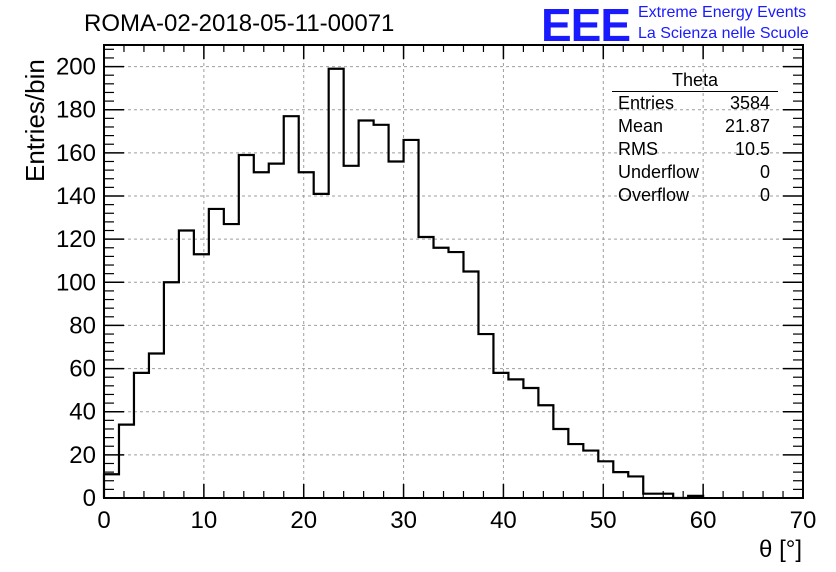 This screenshot has width=836, height=572. Describe the element at coordinates (82, 369) in the screenshot. I see `y-tick-label: 60` at that location.